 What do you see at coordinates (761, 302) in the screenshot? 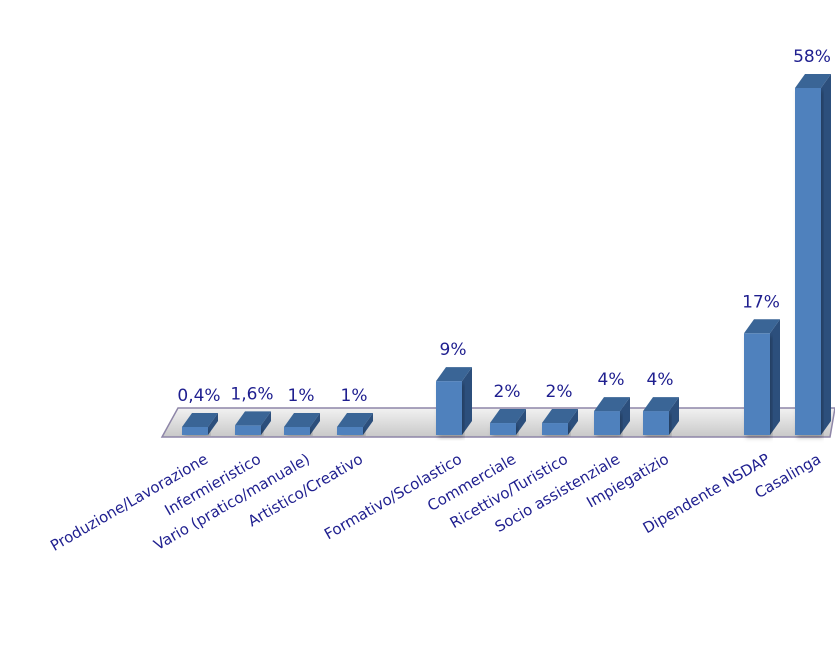
I see `data-label: 17%` at bounding box center [761, 302].